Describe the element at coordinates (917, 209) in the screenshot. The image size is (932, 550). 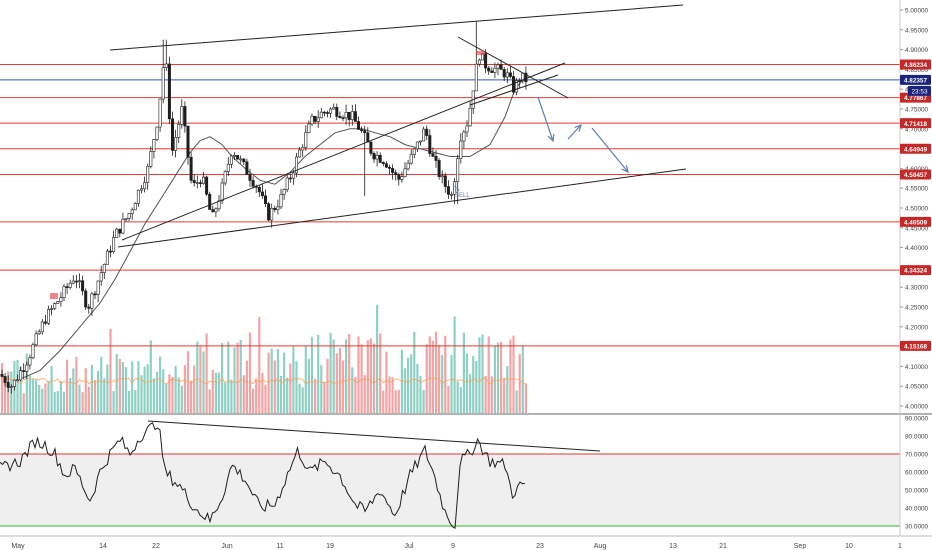
I see `price-tick-label: 4.50000` at that location.